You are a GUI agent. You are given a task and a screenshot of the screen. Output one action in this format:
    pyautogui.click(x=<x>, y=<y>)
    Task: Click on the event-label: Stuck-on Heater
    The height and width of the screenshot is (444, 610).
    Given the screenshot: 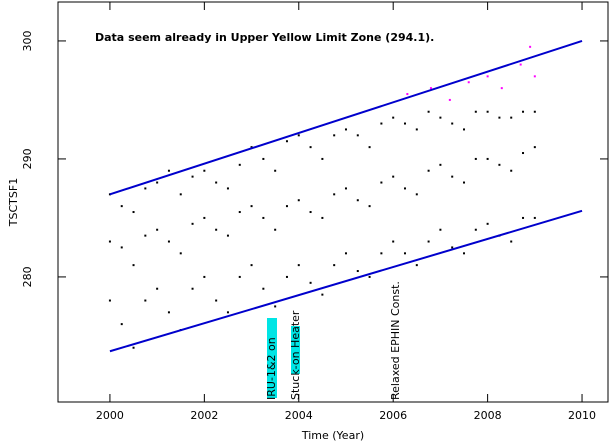 What is the action you would take?
    pyautogui.click(x=295, y=355)
    